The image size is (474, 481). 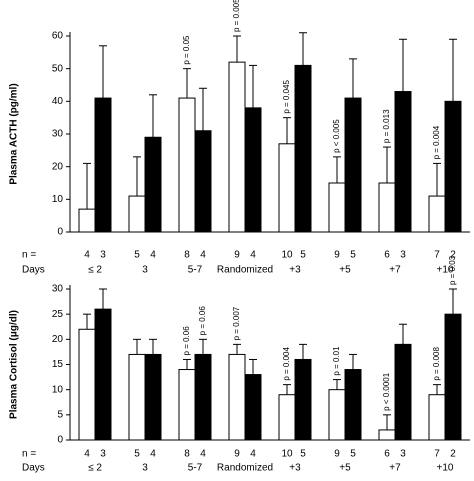 What do you see at coordinates (187, 454) in the screenshot?
I see `n-value: 8` at bounding box center [187, 454].